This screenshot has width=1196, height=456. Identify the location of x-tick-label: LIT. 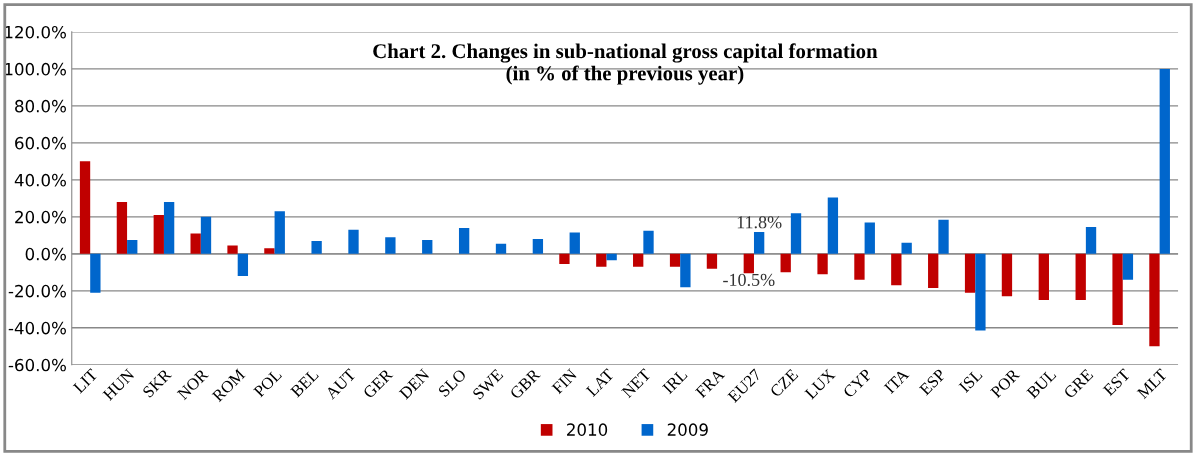
(85, 381).